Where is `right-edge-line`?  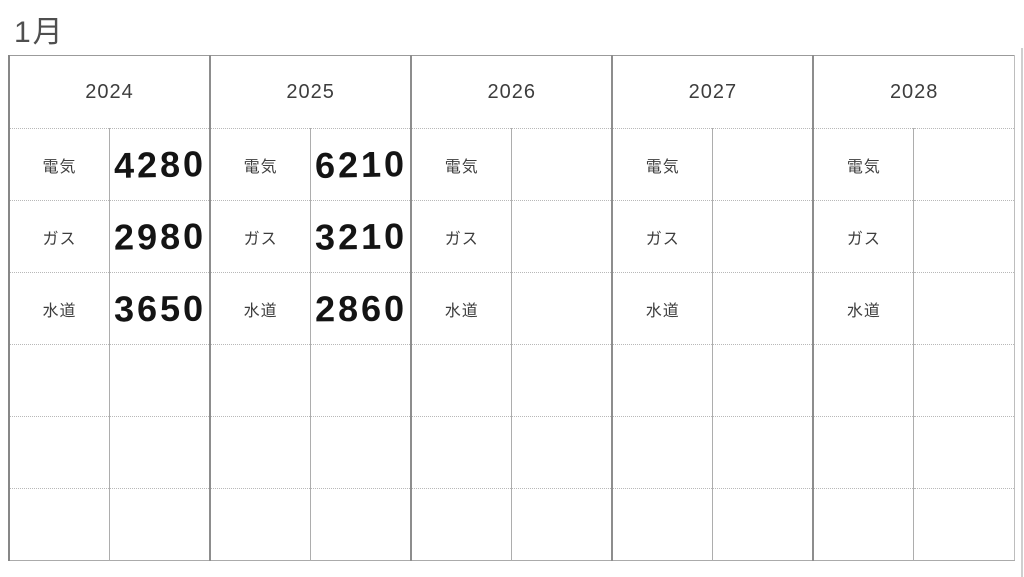 right-edge-line is located at coordinates (1022, 312).